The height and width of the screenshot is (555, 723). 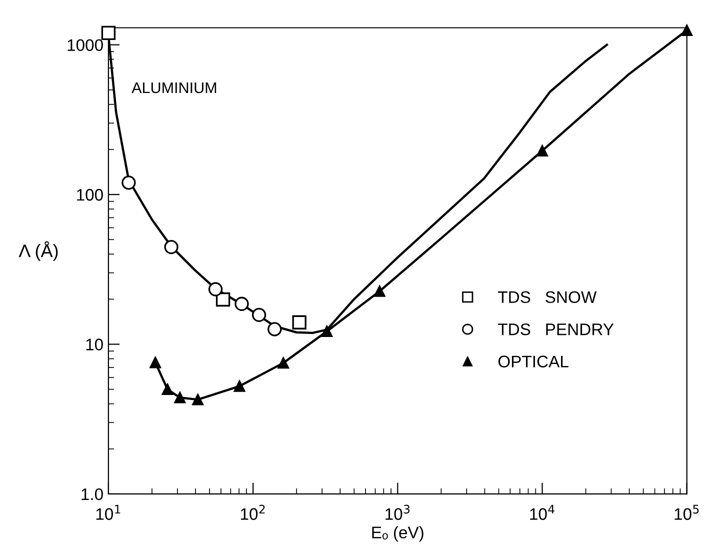 What do you see at coordinates (85, 45) in the screenshot?
I see `y-tick-label: 1000` at bounding box center [85, 45].